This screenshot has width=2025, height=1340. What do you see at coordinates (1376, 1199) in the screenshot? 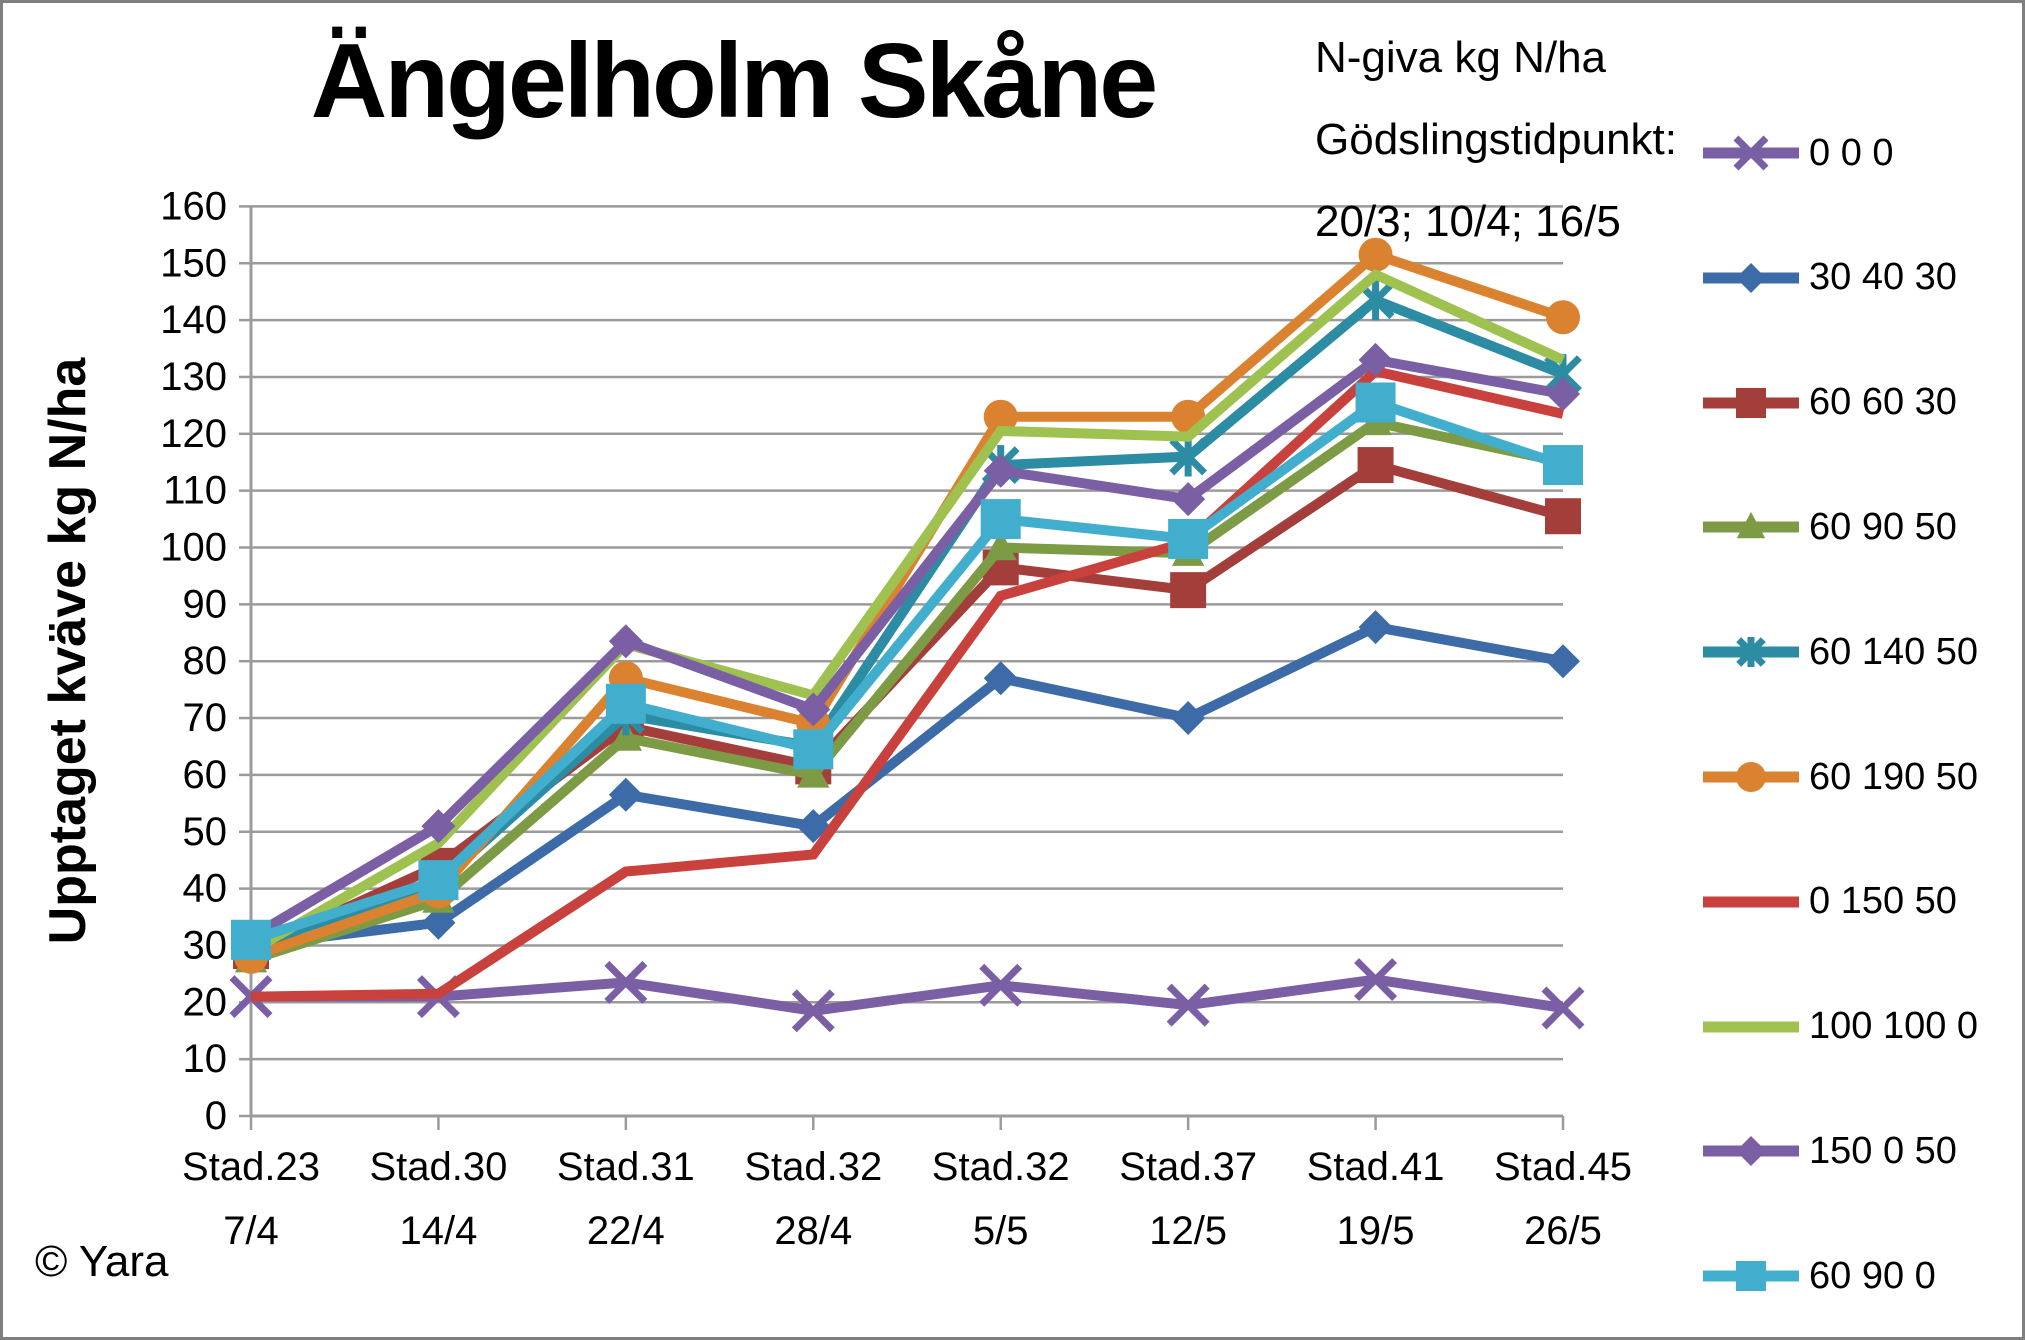
I see `x-category-label: Stad.41 19/5` at bounding box center [1376, 1199].